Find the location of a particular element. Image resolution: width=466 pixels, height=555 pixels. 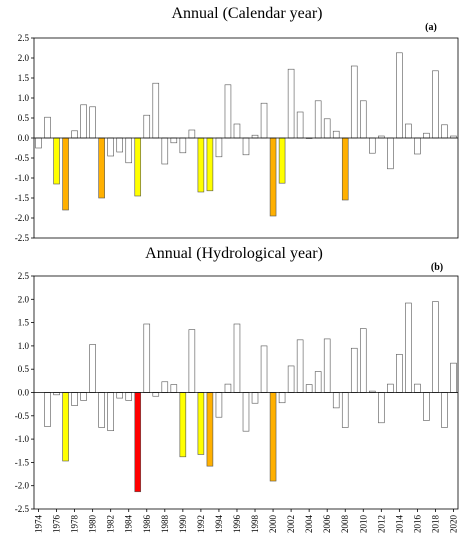

bar-1987 is located at coordinates (156, 394).